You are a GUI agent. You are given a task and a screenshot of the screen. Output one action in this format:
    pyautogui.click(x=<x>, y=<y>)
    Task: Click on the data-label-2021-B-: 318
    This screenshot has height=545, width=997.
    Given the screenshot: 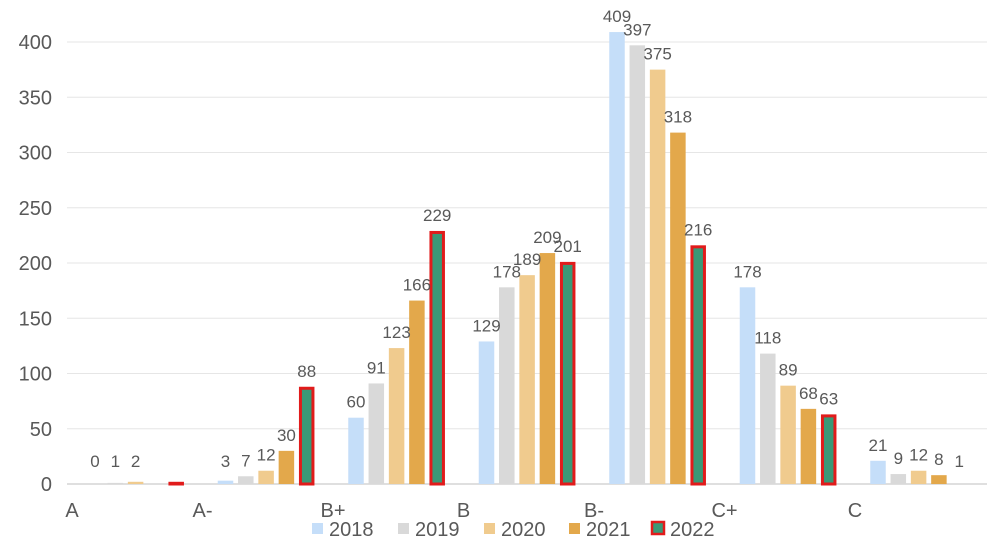 What is the action you would take?
    pyautogui.click(x=678, y=117)
    